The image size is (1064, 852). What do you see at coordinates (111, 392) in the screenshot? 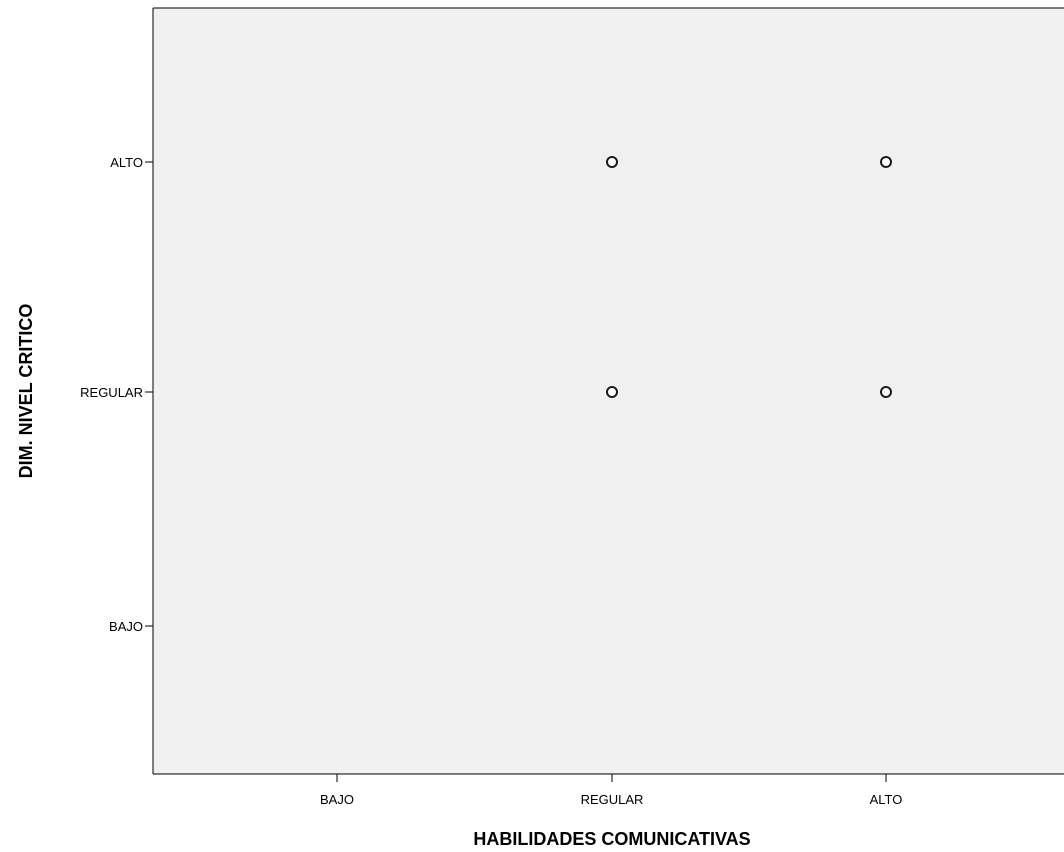
I see `y-tick-label-regular: REGULAR` at bounding box center [111, 392].